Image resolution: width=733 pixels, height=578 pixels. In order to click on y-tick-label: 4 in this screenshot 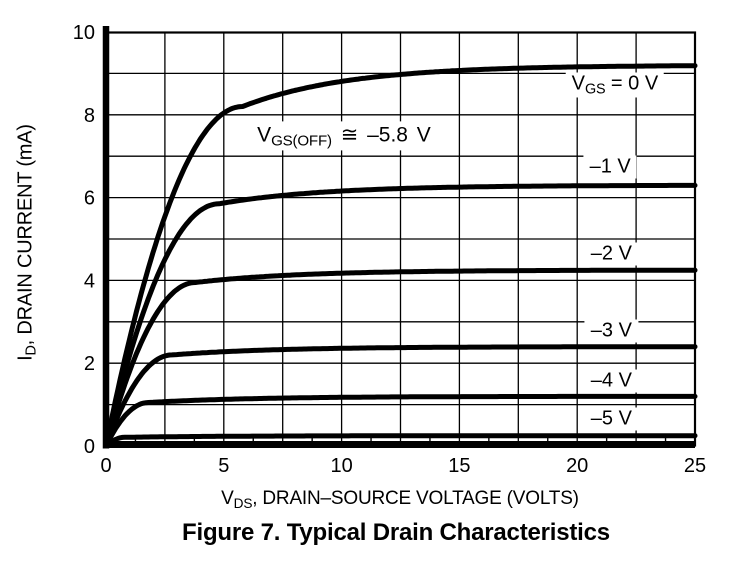, I will do `click(89, 281)`.